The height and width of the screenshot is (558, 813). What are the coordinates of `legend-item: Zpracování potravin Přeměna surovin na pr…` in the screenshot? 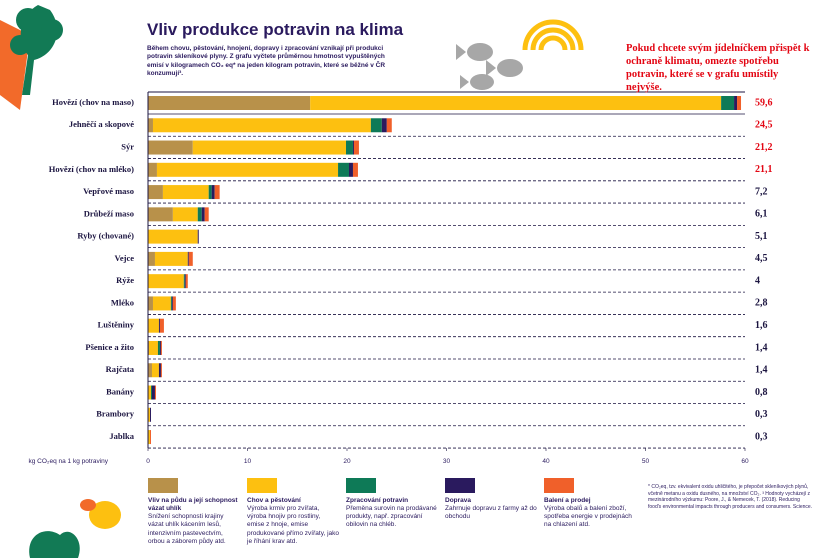 It's located at (392, 513).